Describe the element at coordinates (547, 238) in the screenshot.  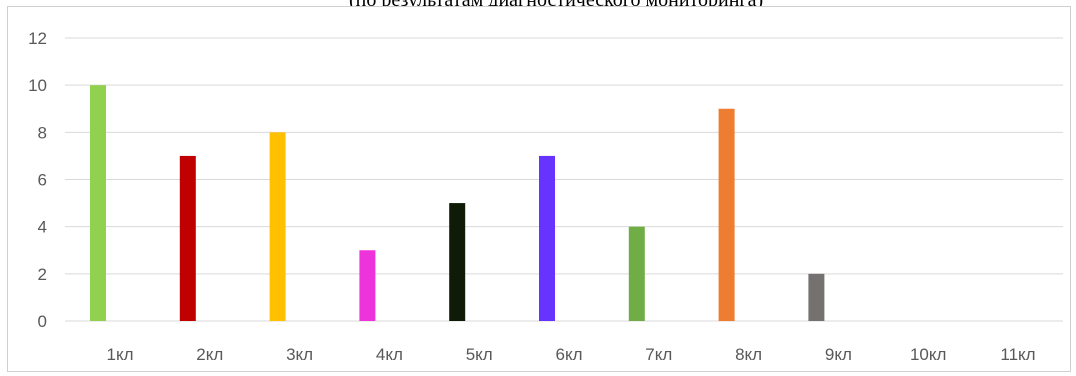
I see `bar-6кл` at that location.